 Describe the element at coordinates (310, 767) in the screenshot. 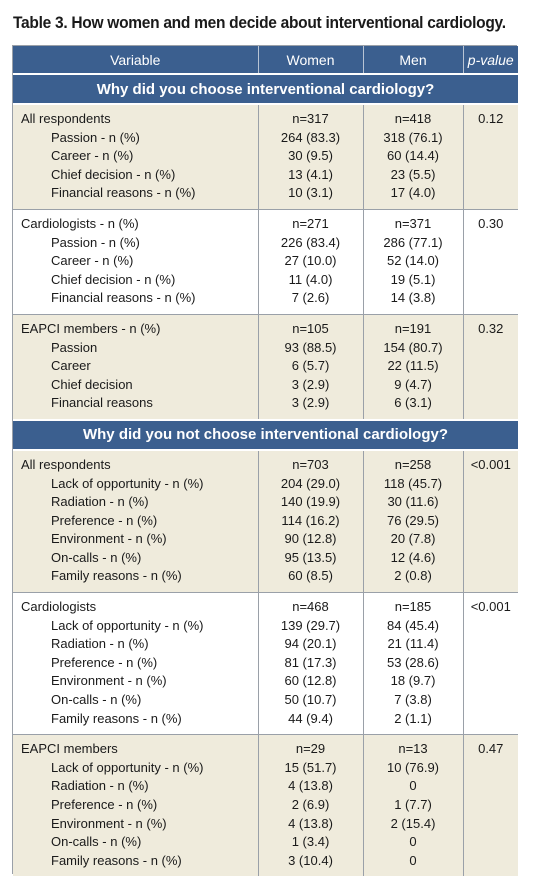

I see `subitem-women-value: 15 (51.7)` at that location.